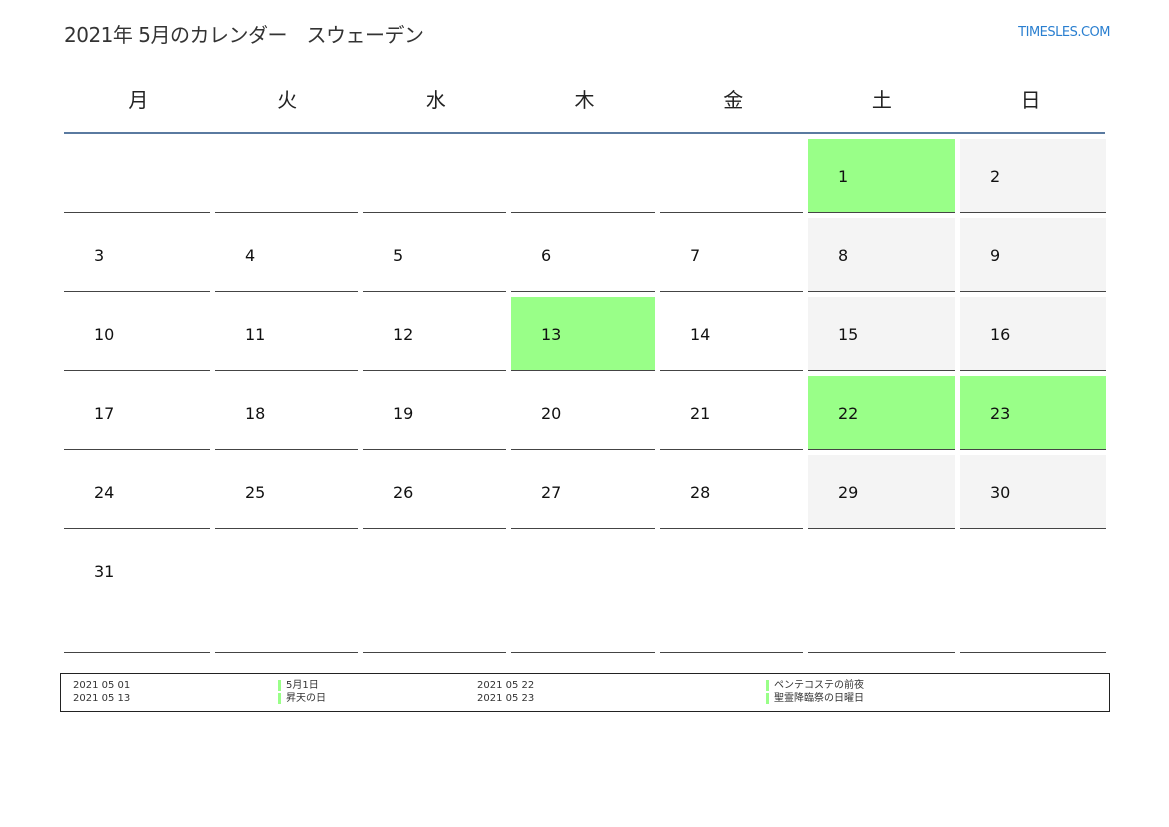  What do you see at coordinates (881, 100) in the screenshot?
I see `weekday-sat: 土` at bounding box center [881, 100].